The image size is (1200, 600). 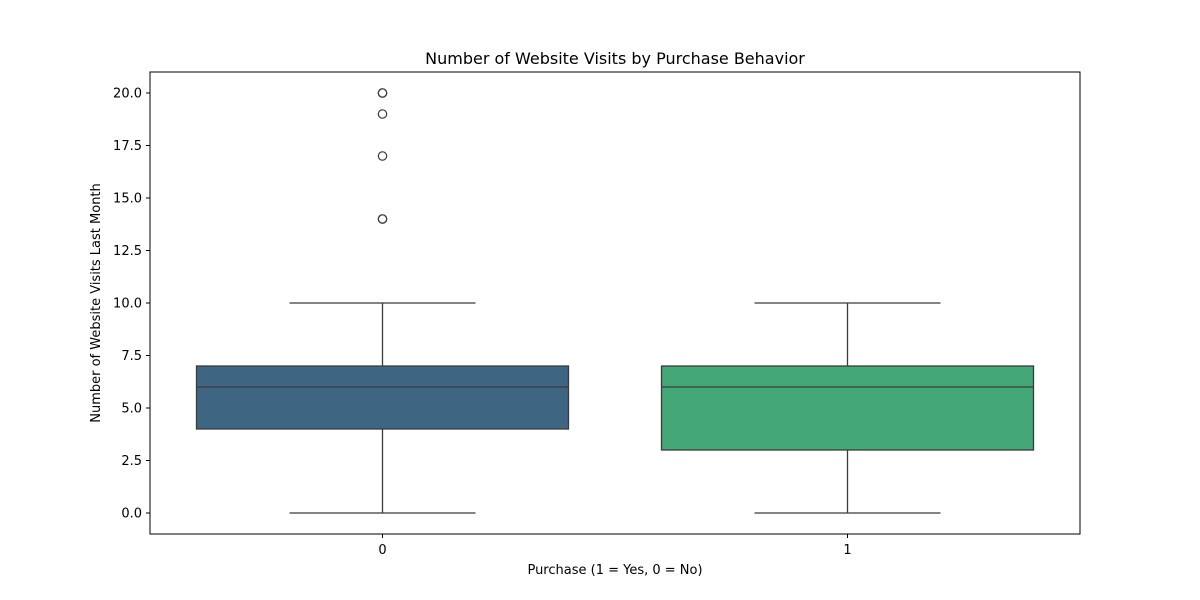 What do you see at coordinates (847, 550) in the screenshot?
I see `x-tick-label: 1` at bounding box center [847, 550].